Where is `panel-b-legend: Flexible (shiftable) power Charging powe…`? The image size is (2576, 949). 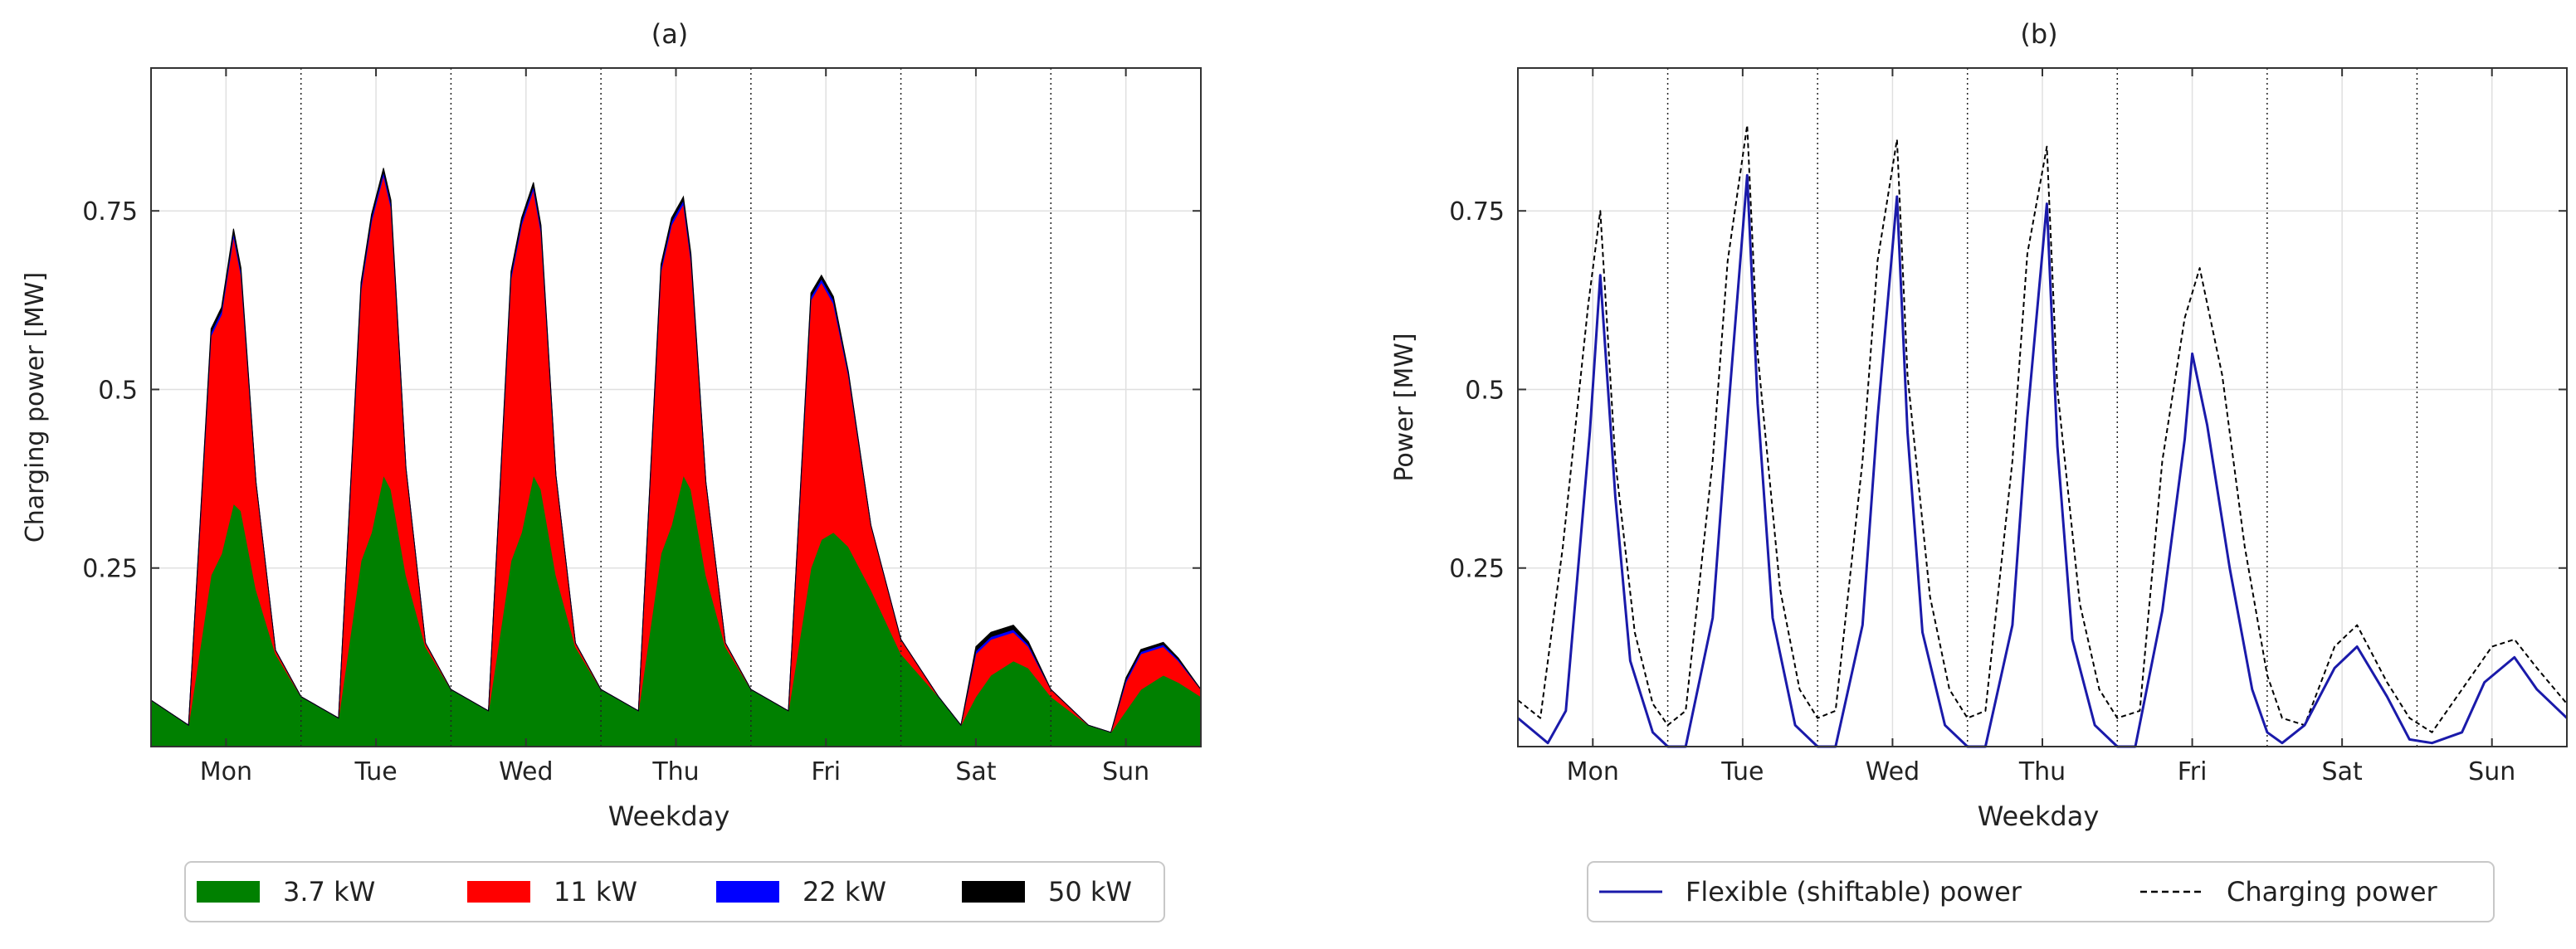 panel-b-legend: Flexible (shiftable) power Charging powe… is located at coordinates (2041, 892).